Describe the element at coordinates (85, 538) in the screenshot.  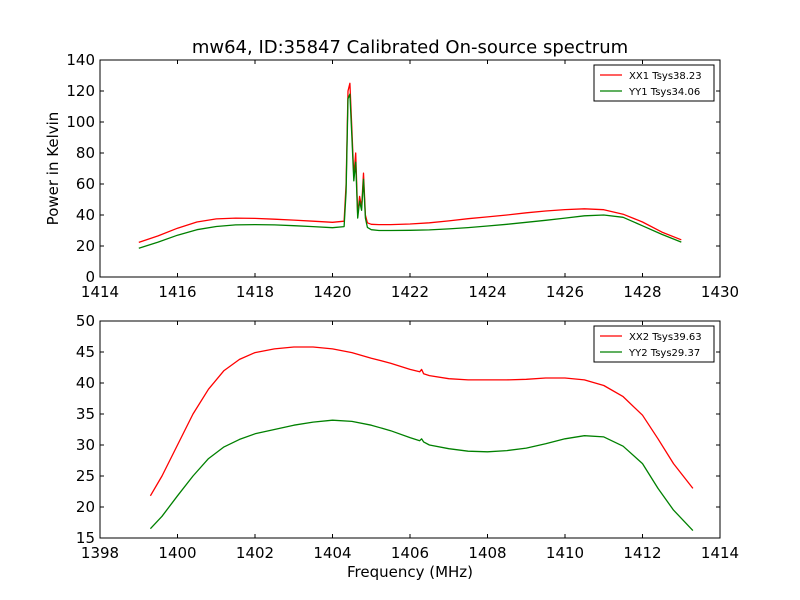
I see `panel-2-y-tick-label: 15` at that location.